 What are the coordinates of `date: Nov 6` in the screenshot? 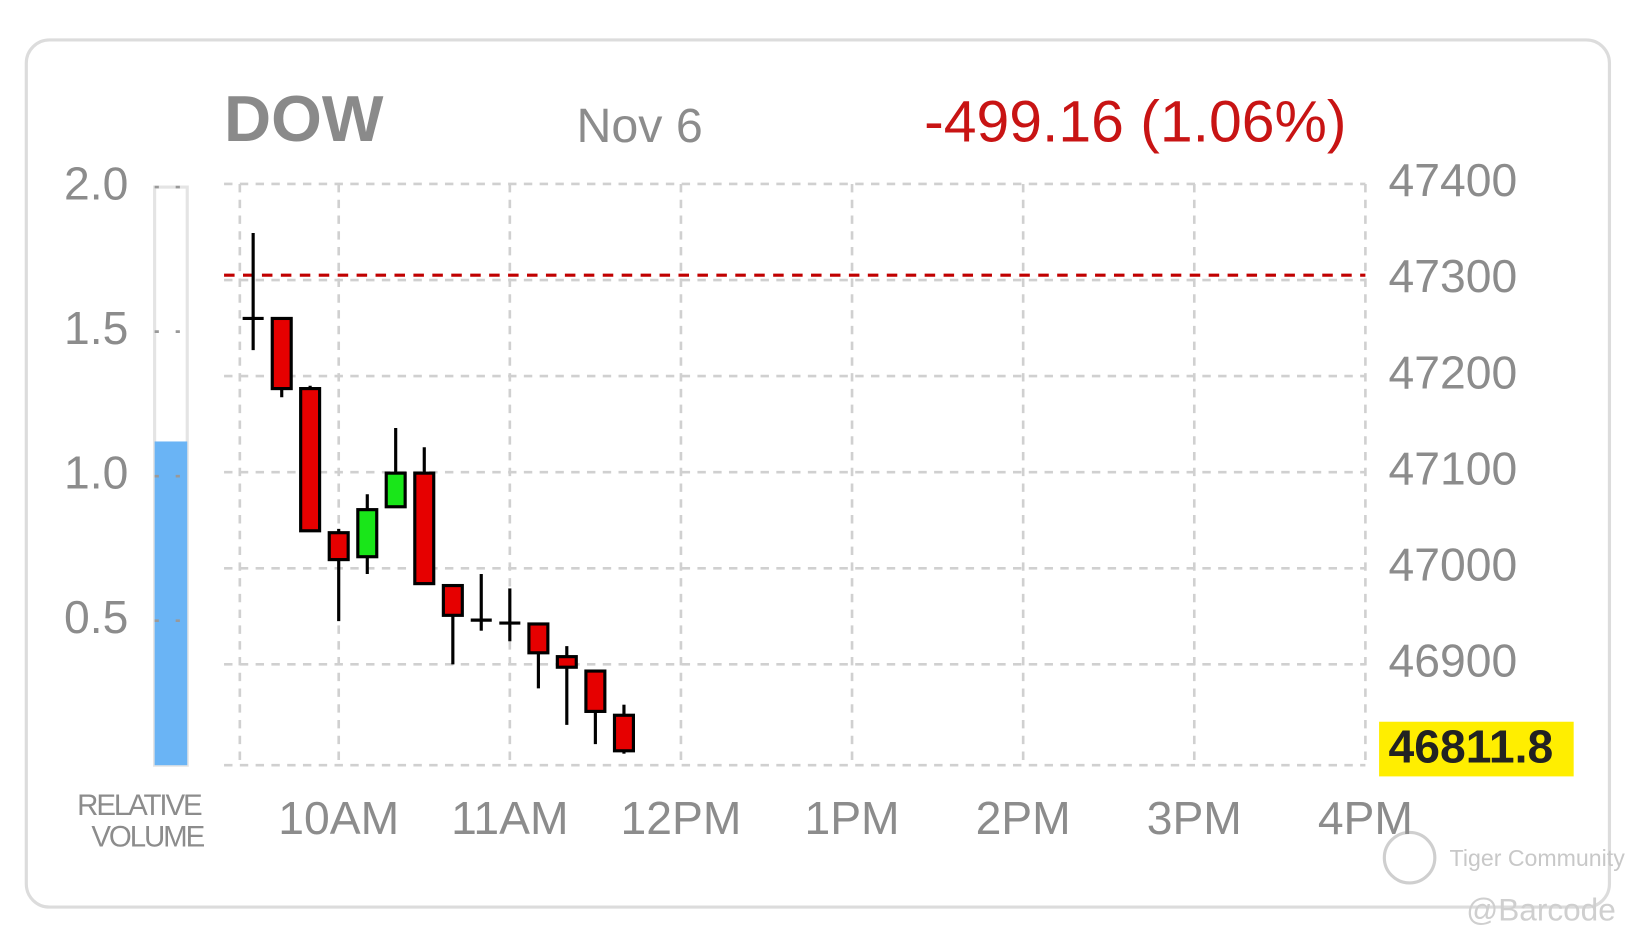 It's located at (639, 126).